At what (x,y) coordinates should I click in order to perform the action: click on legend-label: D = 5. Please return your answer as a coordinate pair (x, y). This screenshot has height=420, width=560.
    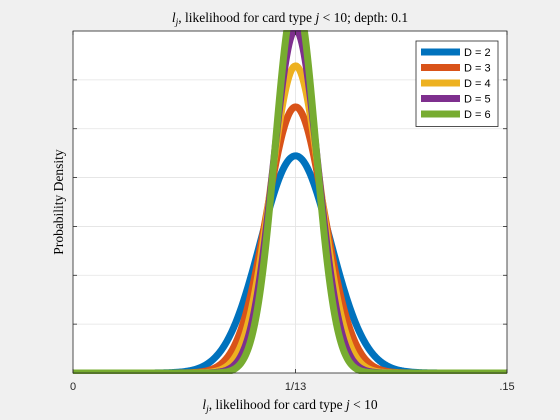
    Looking at the image, I should click on (477, 100).